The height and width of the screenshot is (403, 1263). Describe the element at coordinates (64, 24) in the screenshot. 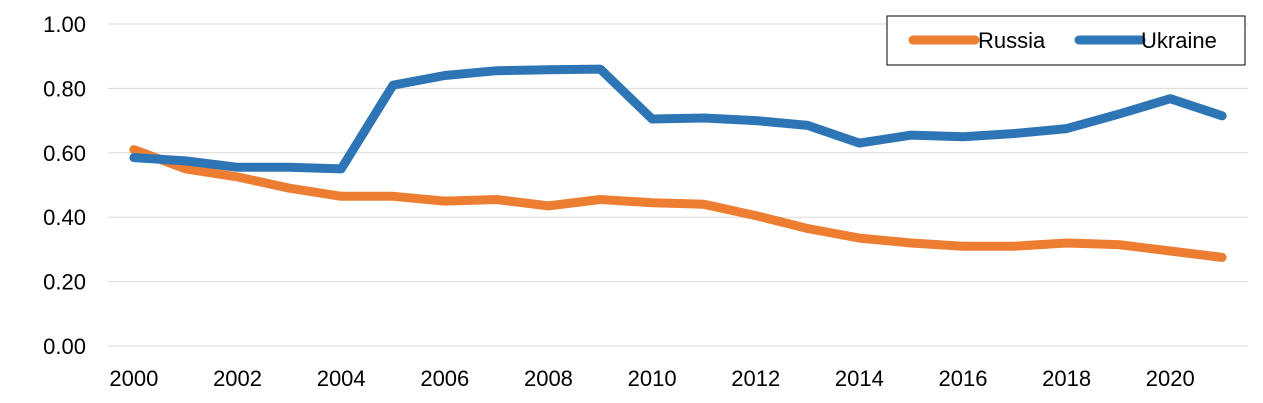

I see `y-tick-label: 1.00` at that location.